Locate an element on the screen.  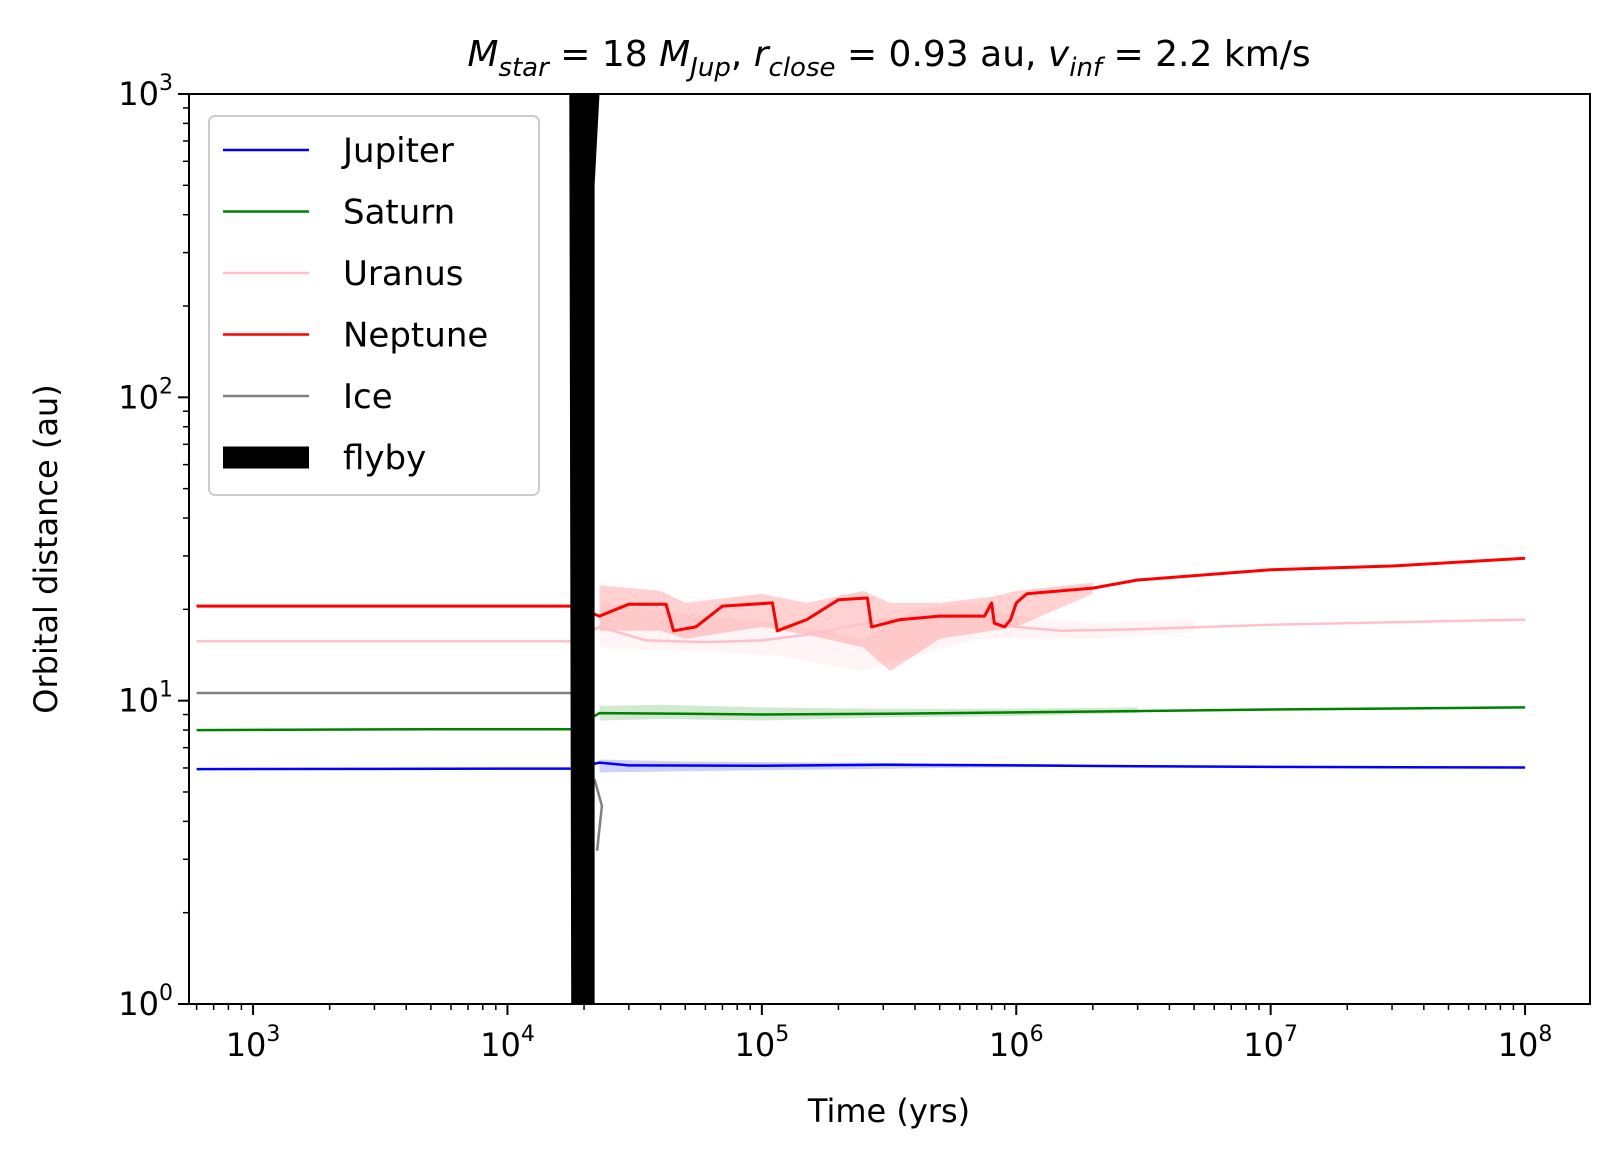
y-axis-label: Orbital distance (au) is located at coordinates (46, 548).